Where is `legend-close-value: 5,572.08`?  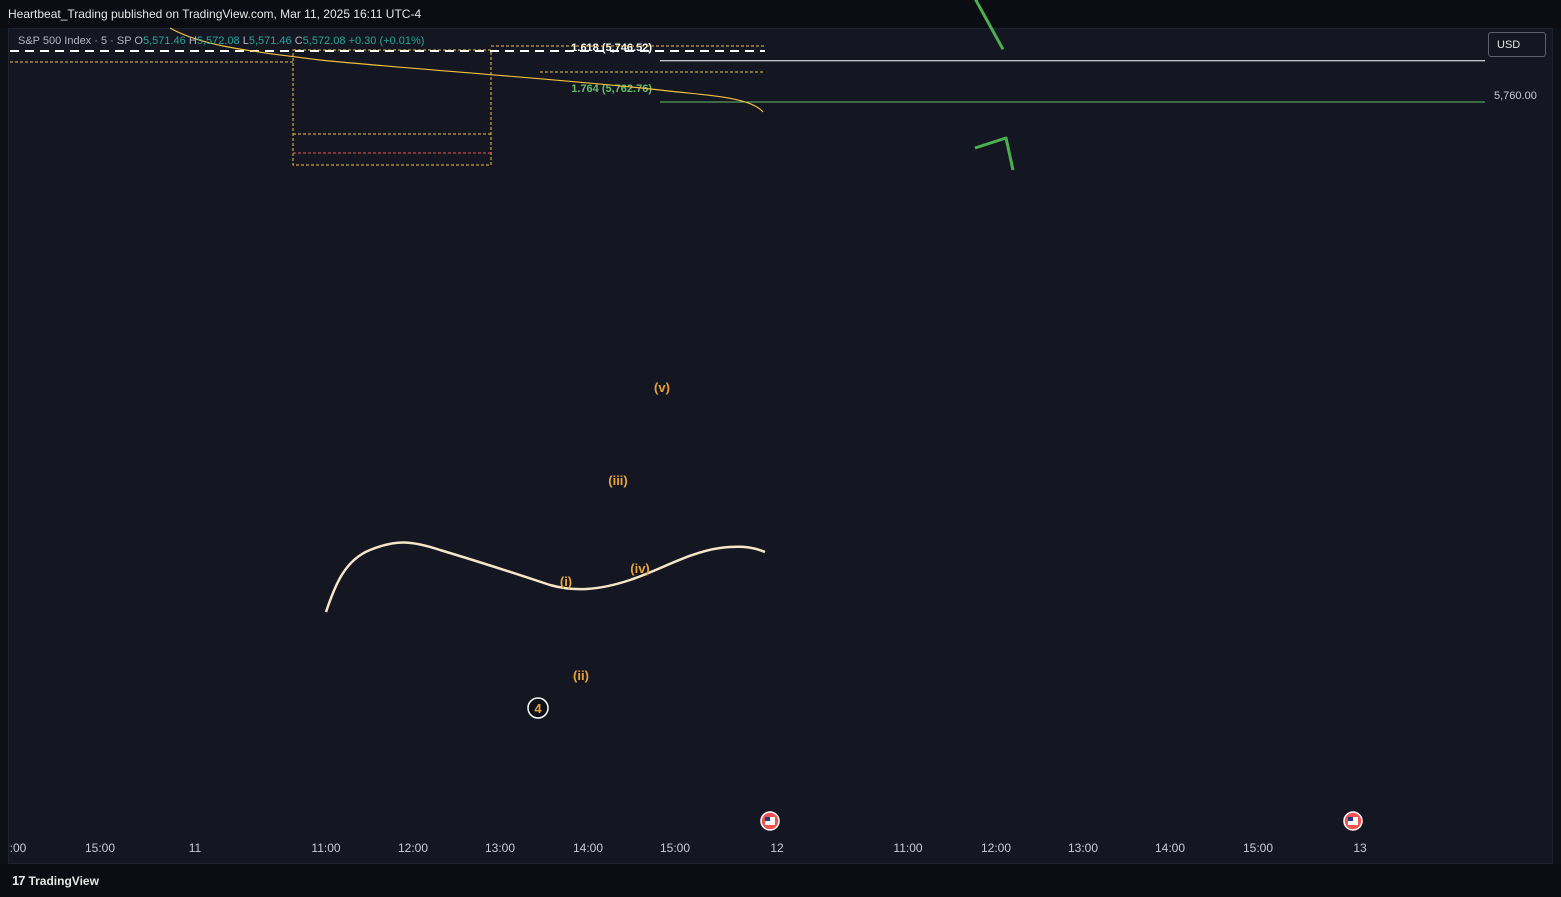
legend-close-value: 5,572.08 is located at coordinates (324, 41).